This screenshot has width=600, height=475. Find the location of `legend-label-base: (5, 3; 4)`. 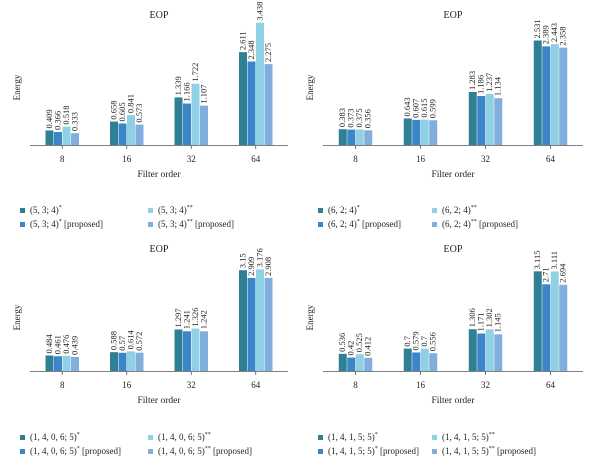

legend-label-base: (5, 3; 4) is located at coordinates (44, 224).